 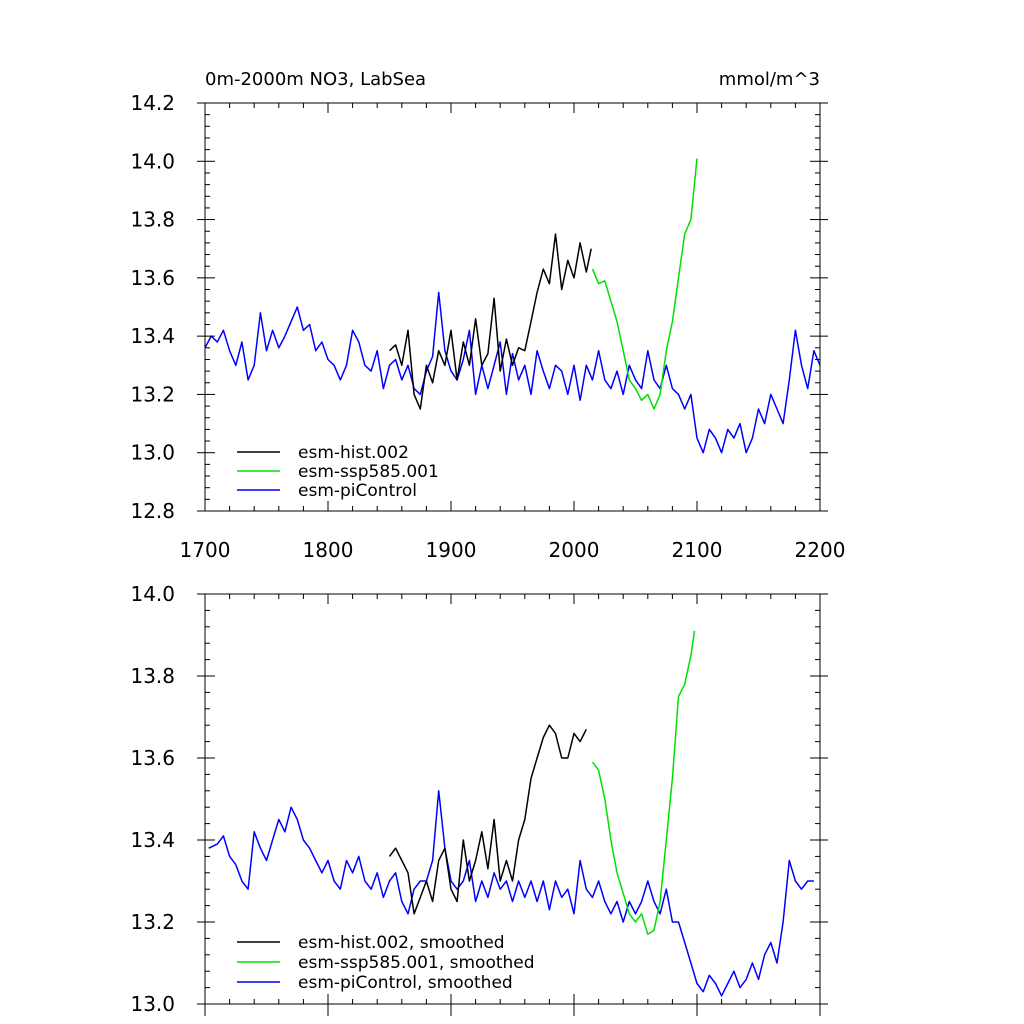 What do you see at coordinates (451, 550) in the screenshot?
I see `x-tick-label: 1900` at bounding box center [451, 550].